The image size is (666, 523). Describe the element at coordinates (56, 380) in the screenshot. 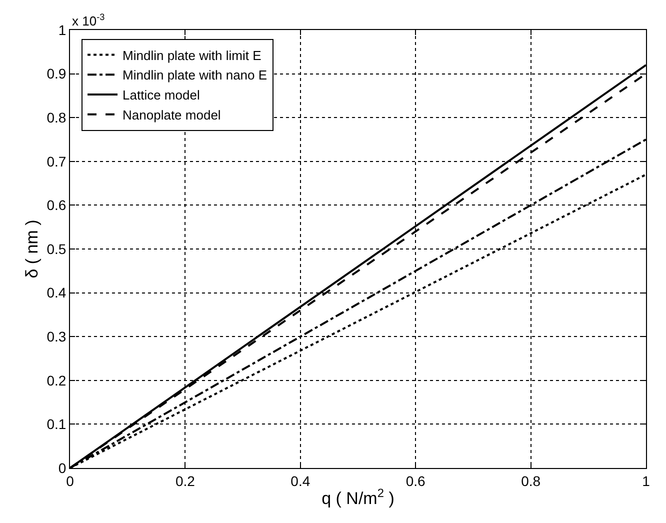

I see `y-tick-label: 0.2` at that location.